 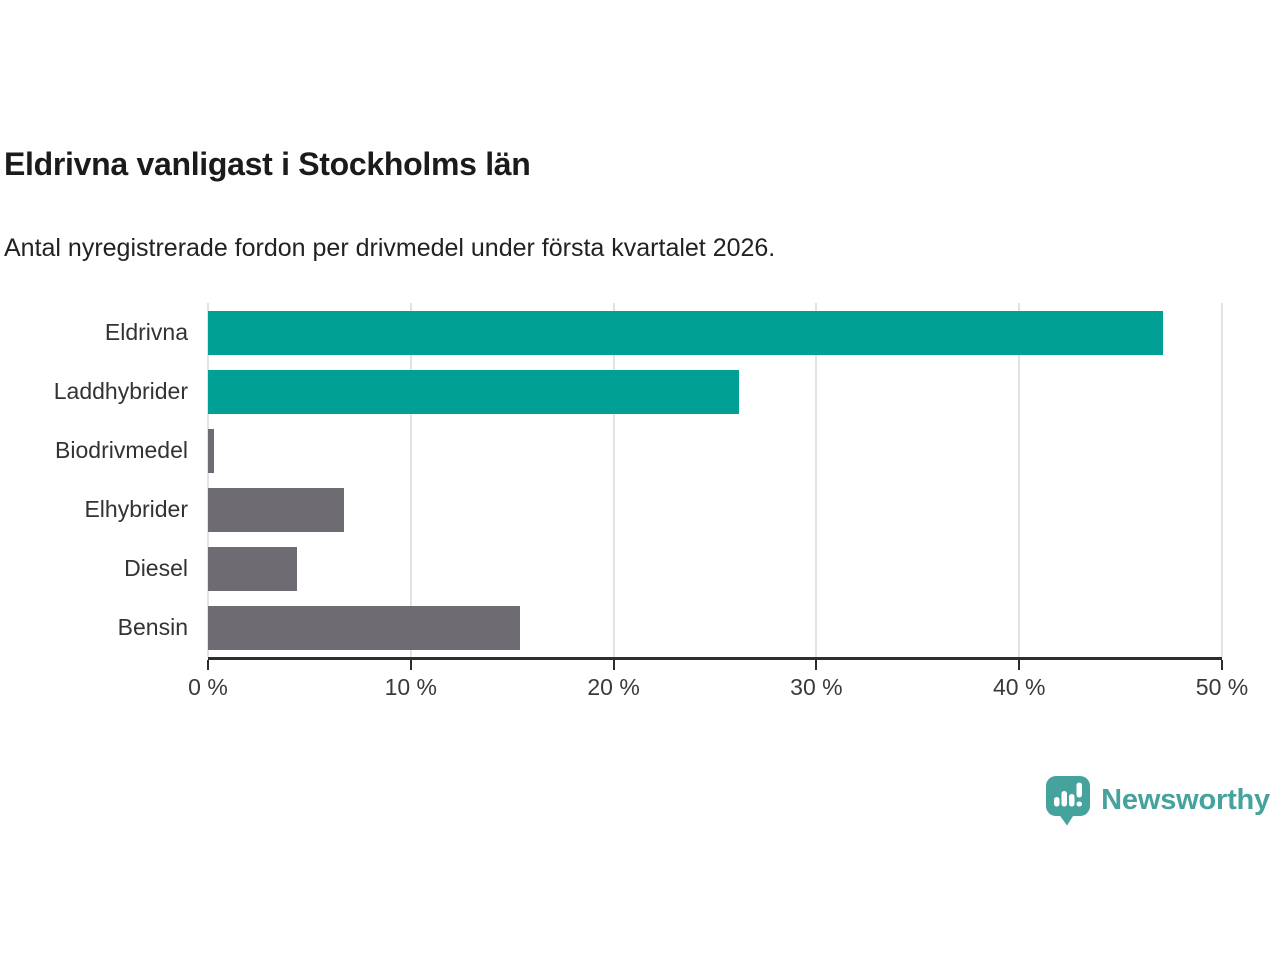 I want to click on x-axis: 0 % 10 % 20 % 30 % 40 % 50 %, so click(x=718, y=687).